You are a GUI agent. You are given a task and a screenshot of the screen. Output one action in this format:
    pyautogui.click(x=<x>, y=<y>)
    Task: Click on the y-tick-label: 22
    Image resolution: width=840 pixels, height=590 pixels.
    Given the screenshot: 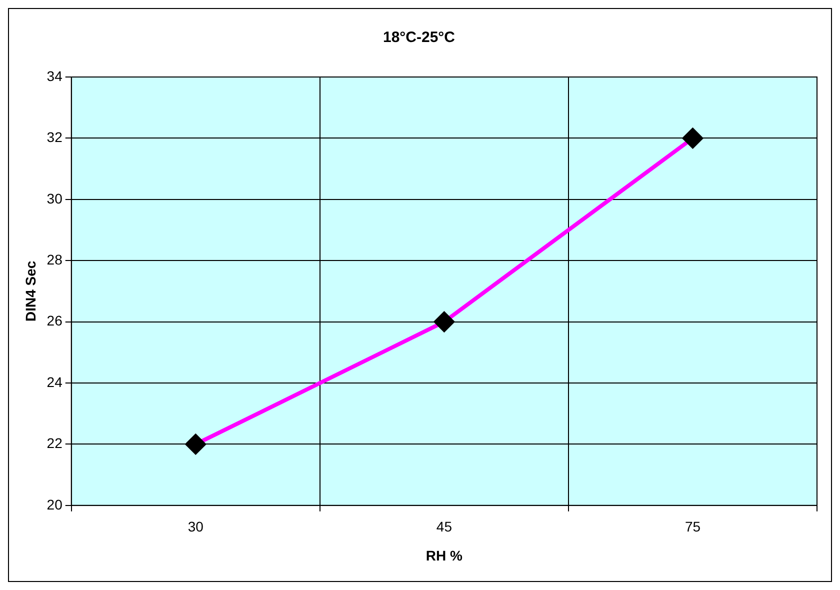 What is the action you would take?
    pyautogui.click(x=54, y=443)
    